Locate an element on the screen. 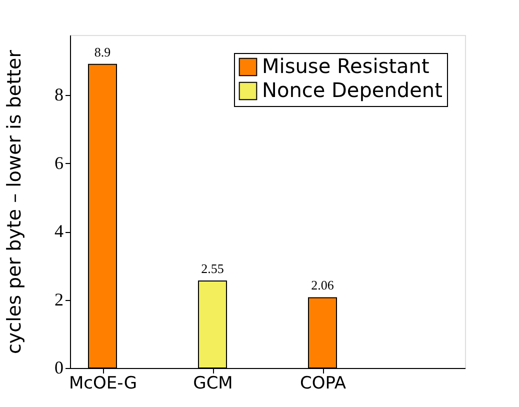  legend-label: Nonce Dependent is located at coordinates (352, 90).